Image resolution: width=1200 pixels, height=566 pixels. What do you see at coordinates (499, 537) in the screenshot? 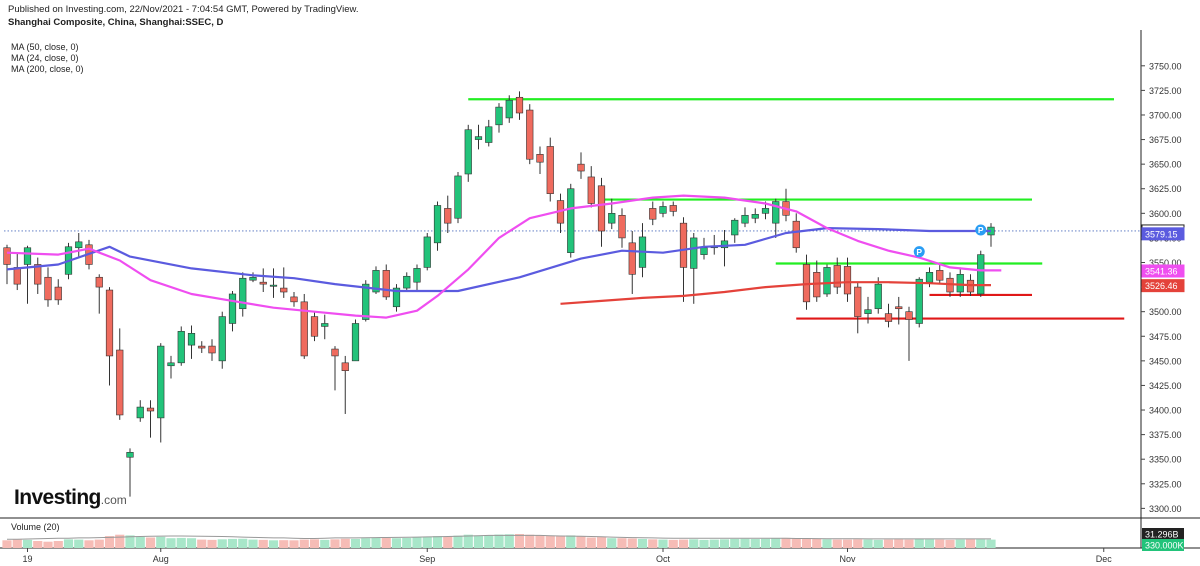
I see `volume-ma-line` at bounding box center [499, 537].